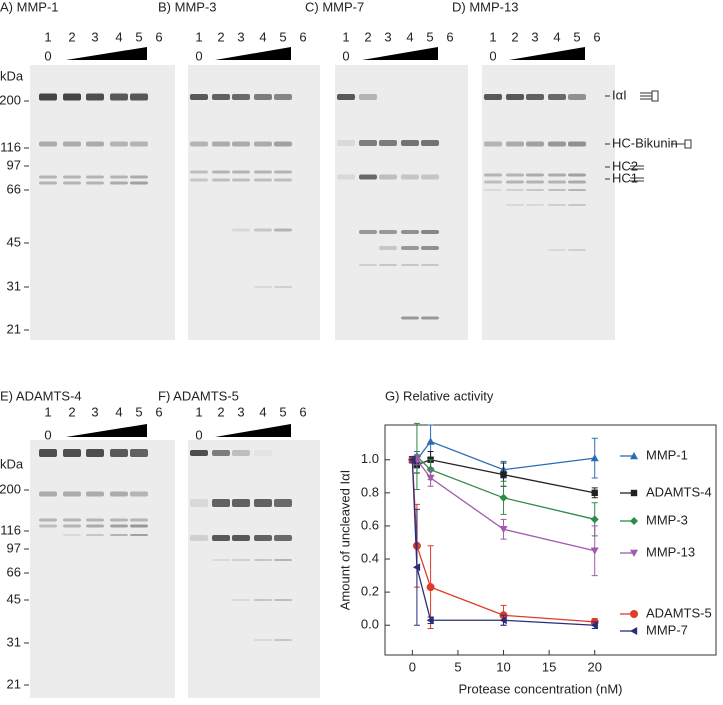 The width and height of the screenshot is (723, 705). I want to click on panel-label: D) MMP-13, so click(485, 7).